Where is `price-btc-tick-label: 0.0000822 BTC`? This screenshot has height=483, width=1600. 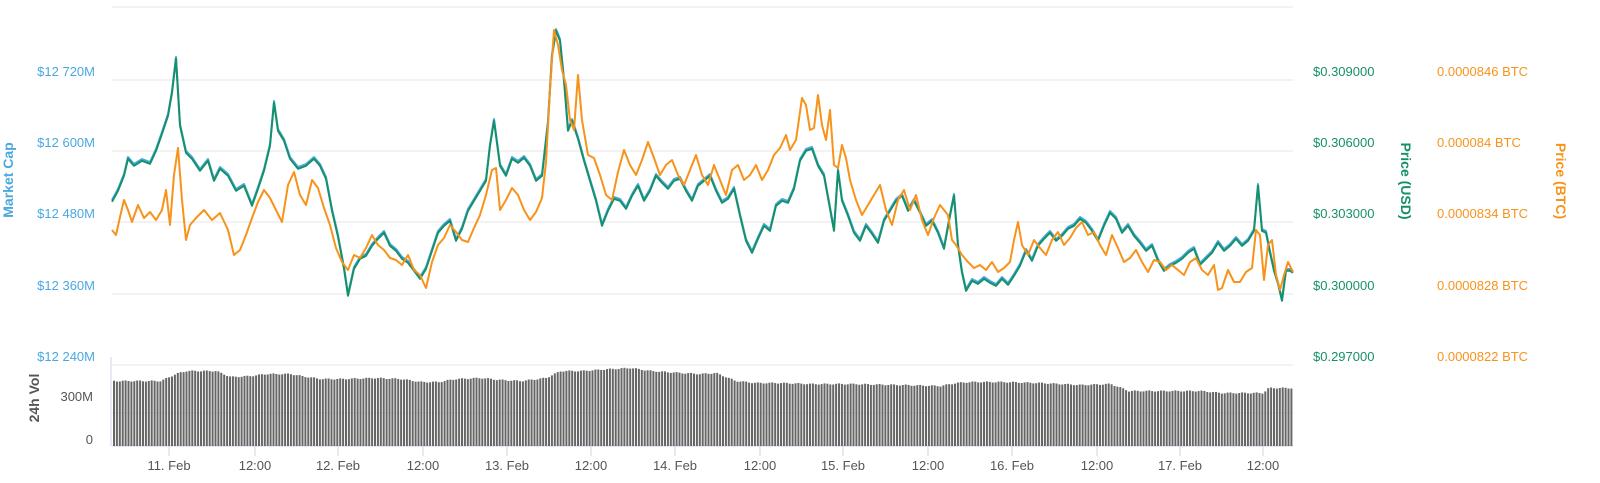 price-btc-tick-label: 0.0000822 BTC is located at coordinates (1483, 356).